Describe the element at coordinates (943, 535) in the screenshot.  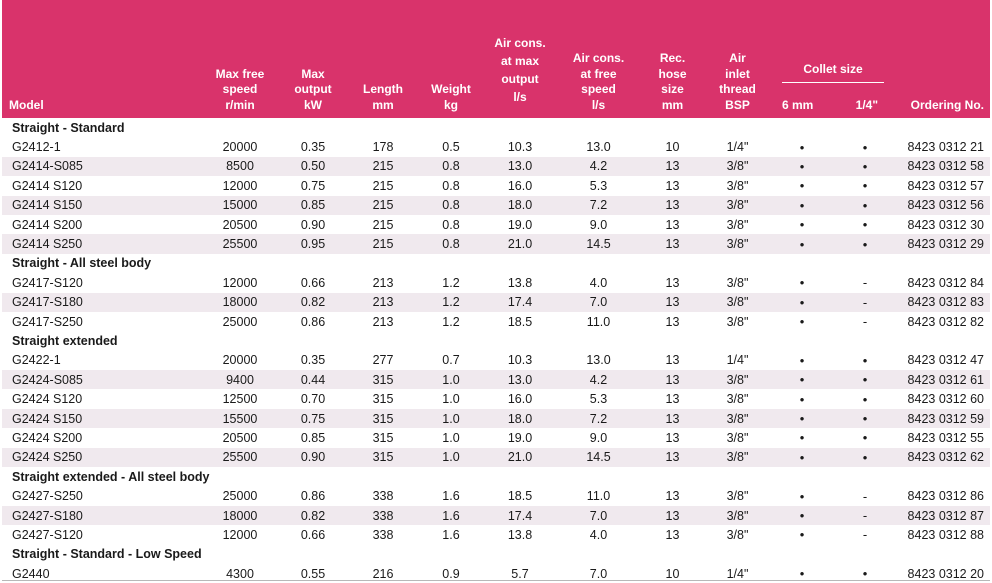
I see `cell-ordering: 8423 0312 88` at that location.